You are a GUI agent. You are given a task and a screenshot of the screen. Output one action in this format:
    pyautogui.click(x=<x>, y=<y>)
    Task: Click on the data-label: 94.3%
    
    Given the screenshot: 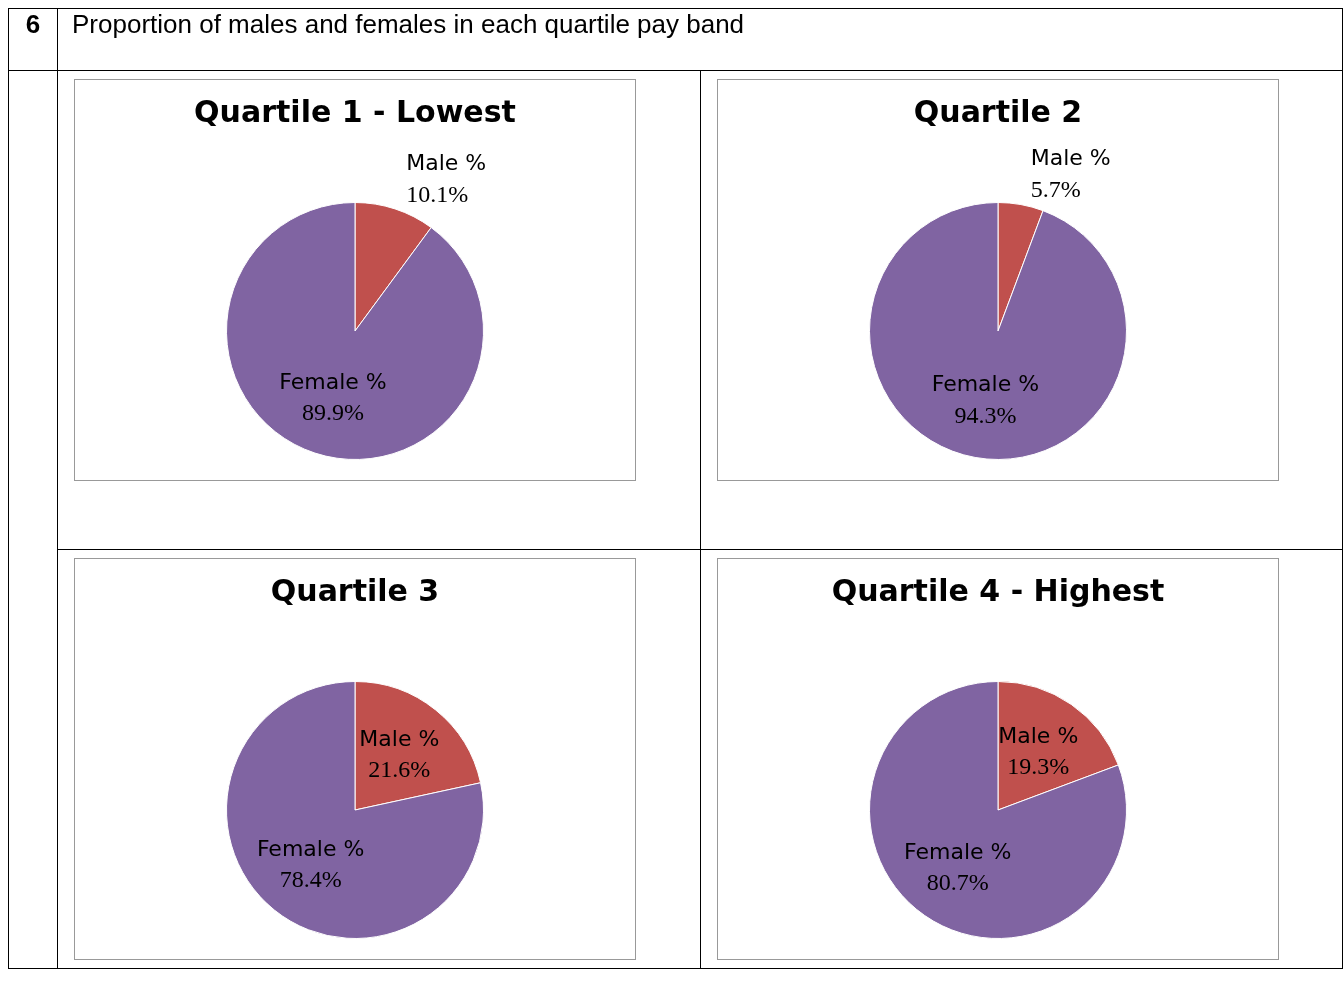 What is the action you would take?
    pyautogui.click(x=984, y=414)
    